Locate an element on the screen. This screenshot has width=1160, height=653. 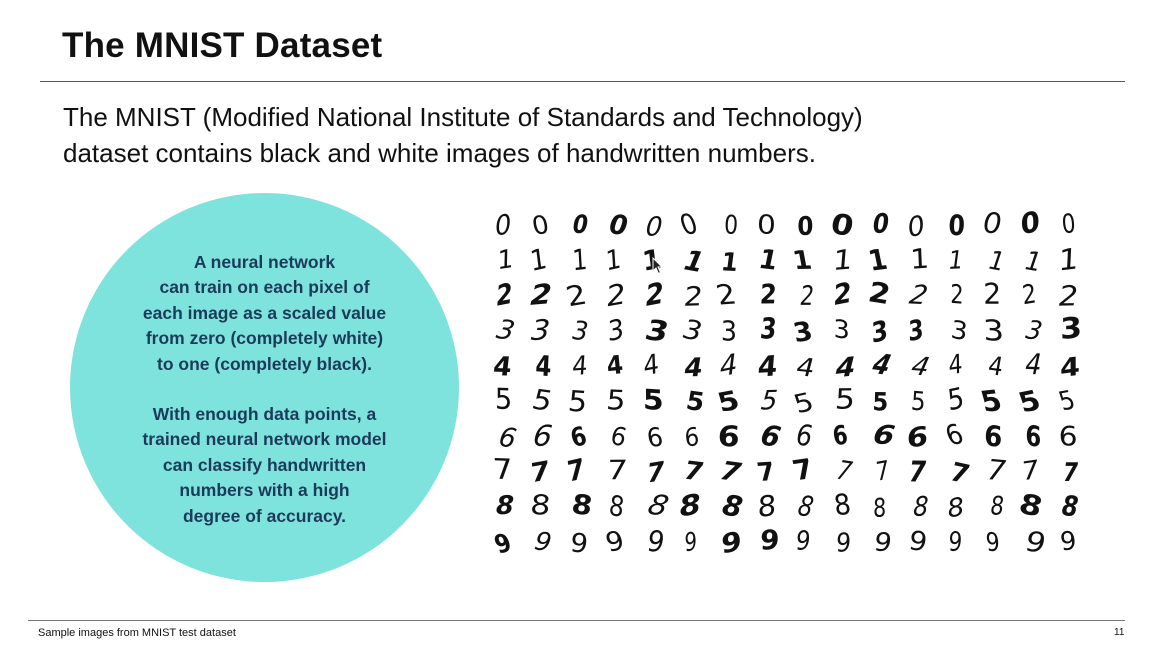
mouse-pointer-icon is located at coordinates (658, 266).